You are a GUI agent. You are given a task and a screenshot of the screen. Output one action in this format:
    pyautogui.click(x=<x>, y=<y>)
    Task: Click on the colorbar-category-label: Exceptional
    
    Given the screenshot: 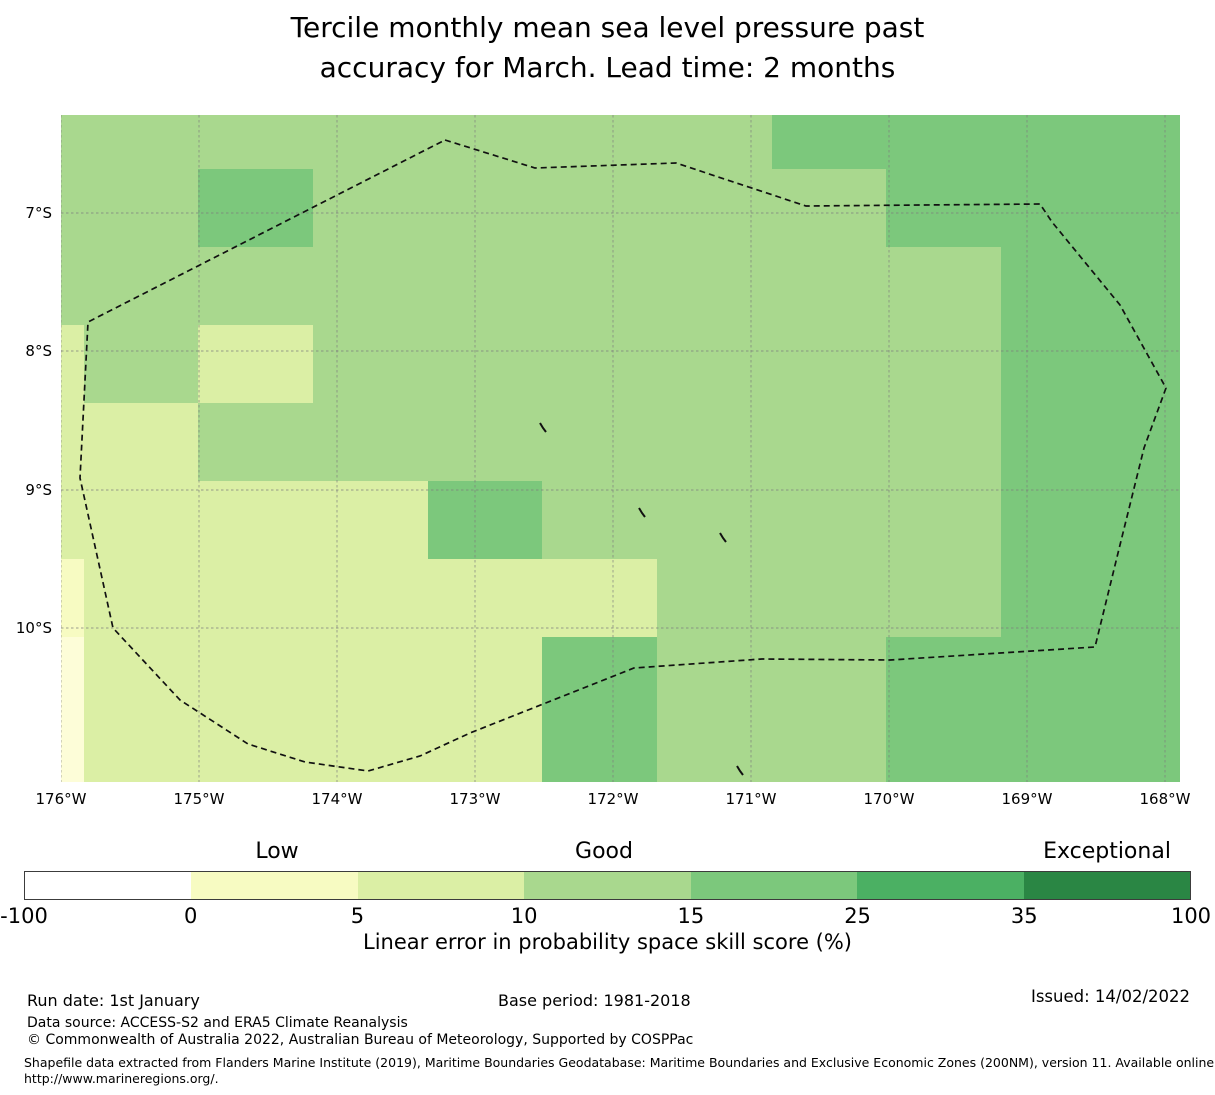 What is the action you would take?
    pyautogui.click(x=1107, y=851)
    